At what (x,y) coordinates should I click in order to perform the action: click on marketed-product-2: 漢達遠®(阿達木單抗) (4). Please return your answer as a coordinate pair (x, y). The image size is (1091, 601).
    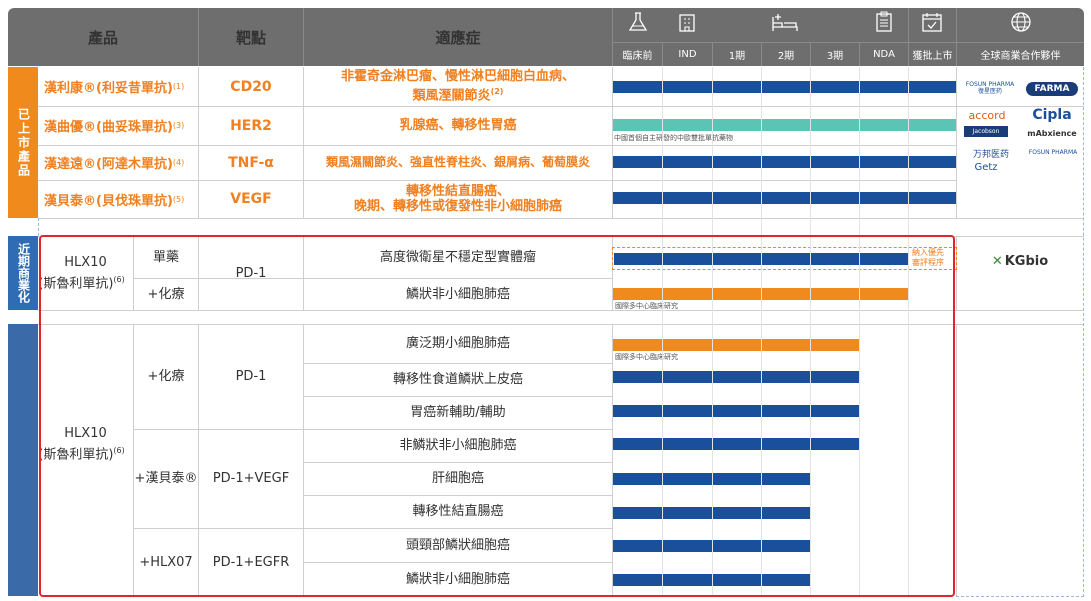
    Looking at the image, I should click on (114, 164).